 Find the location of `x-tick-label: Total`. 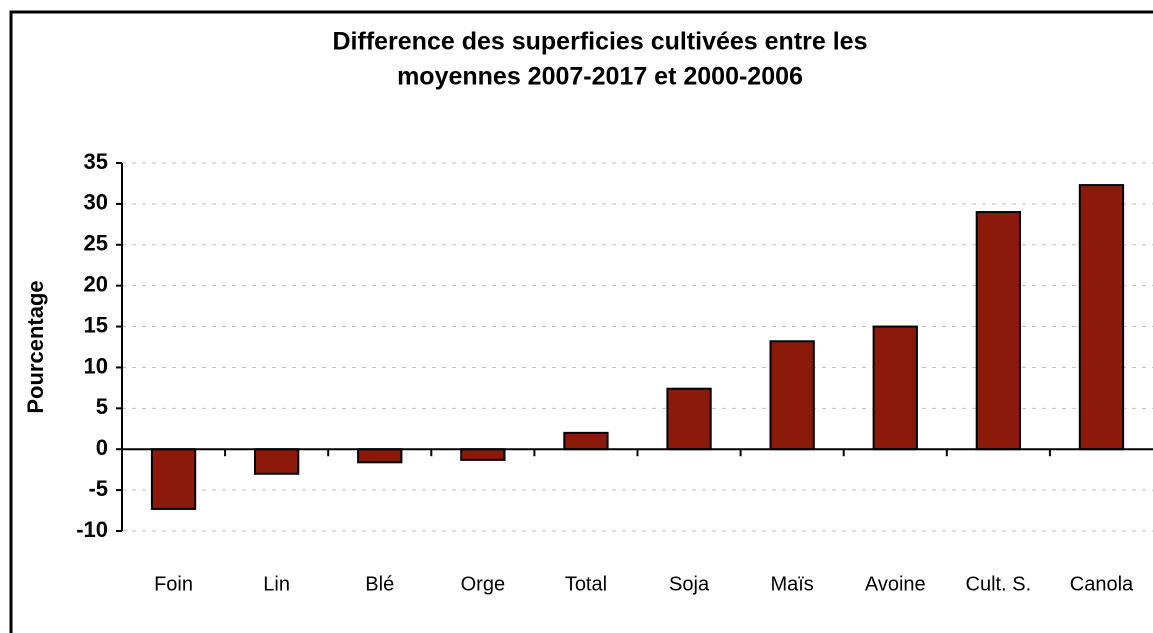

x-tick-label: Total is located at coordinates (586, 584).